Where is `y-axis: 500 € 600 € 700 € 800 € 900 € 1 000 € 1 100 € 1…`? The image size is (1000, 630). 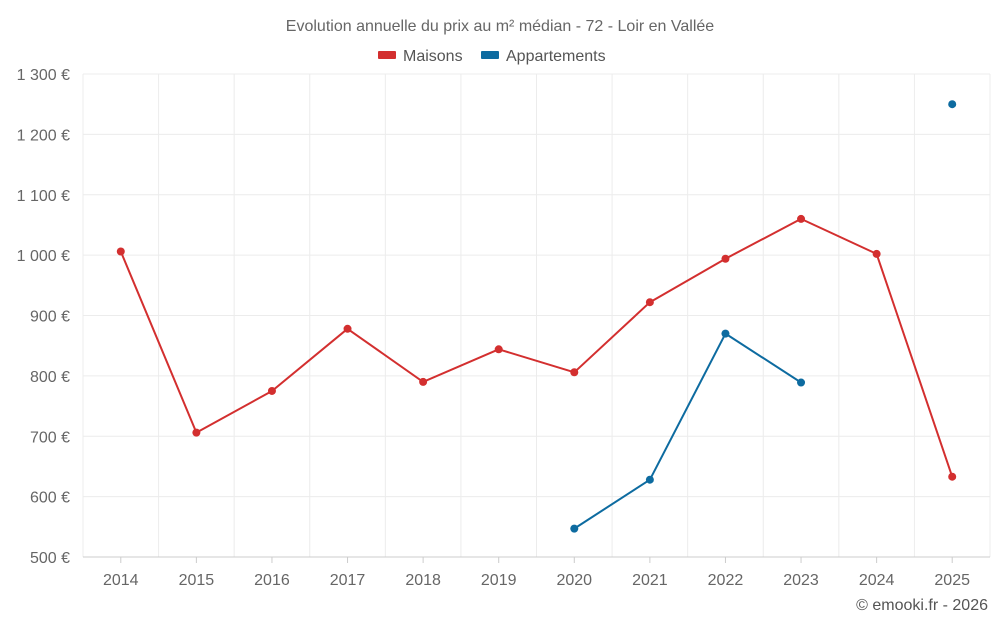 y-axis: 500 € 600 € 700 € 800 € 900 € 1 000 € 1 100 € 1… is located at coordinates (43, 317).